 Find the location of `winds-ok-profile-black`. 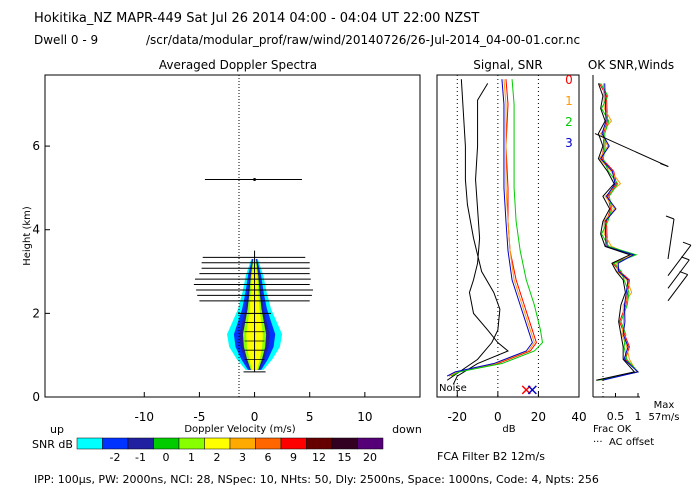

winds-ok-profile-black is located at coordinates (616, 232).